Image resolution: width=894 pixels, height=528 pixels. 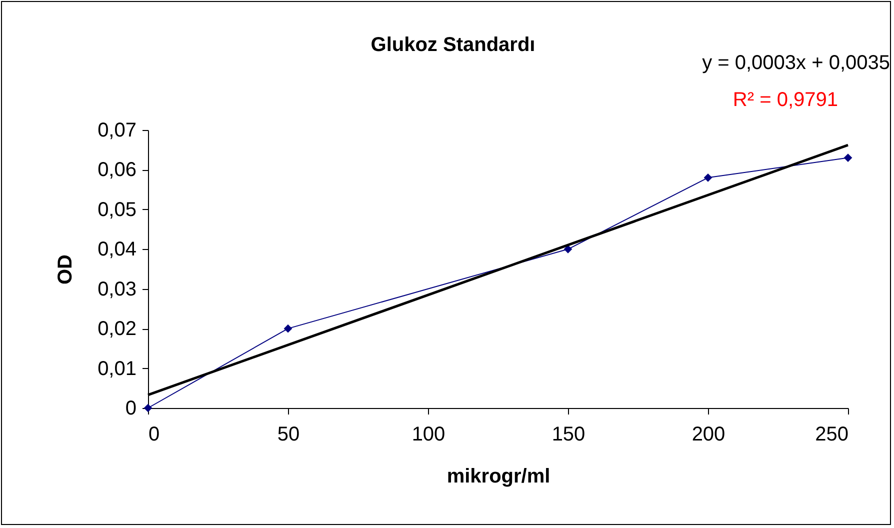 I want to click on x-axis-title: mikrogr/ml, so click(x=498, y=477).